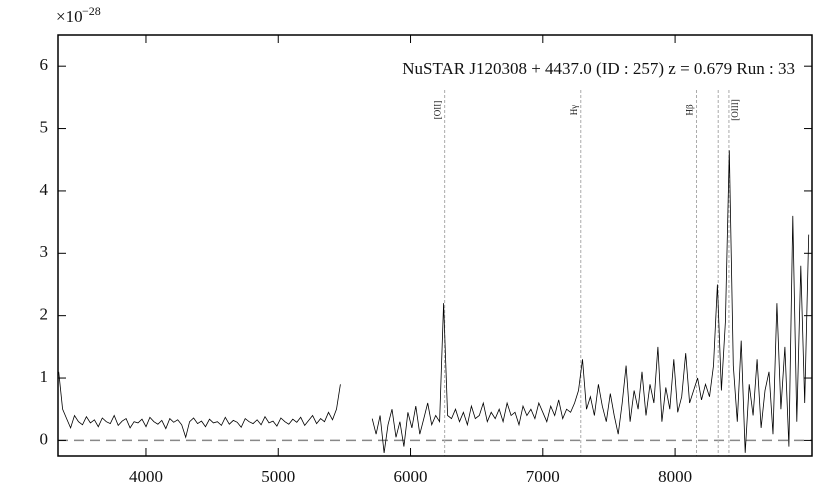 The width and height of the screenshot is (830, 498). What do you see at coordinates (438, 110) in the screenshot?
I see `emission-line-label: [OII]` at bounding box center [438, 110].